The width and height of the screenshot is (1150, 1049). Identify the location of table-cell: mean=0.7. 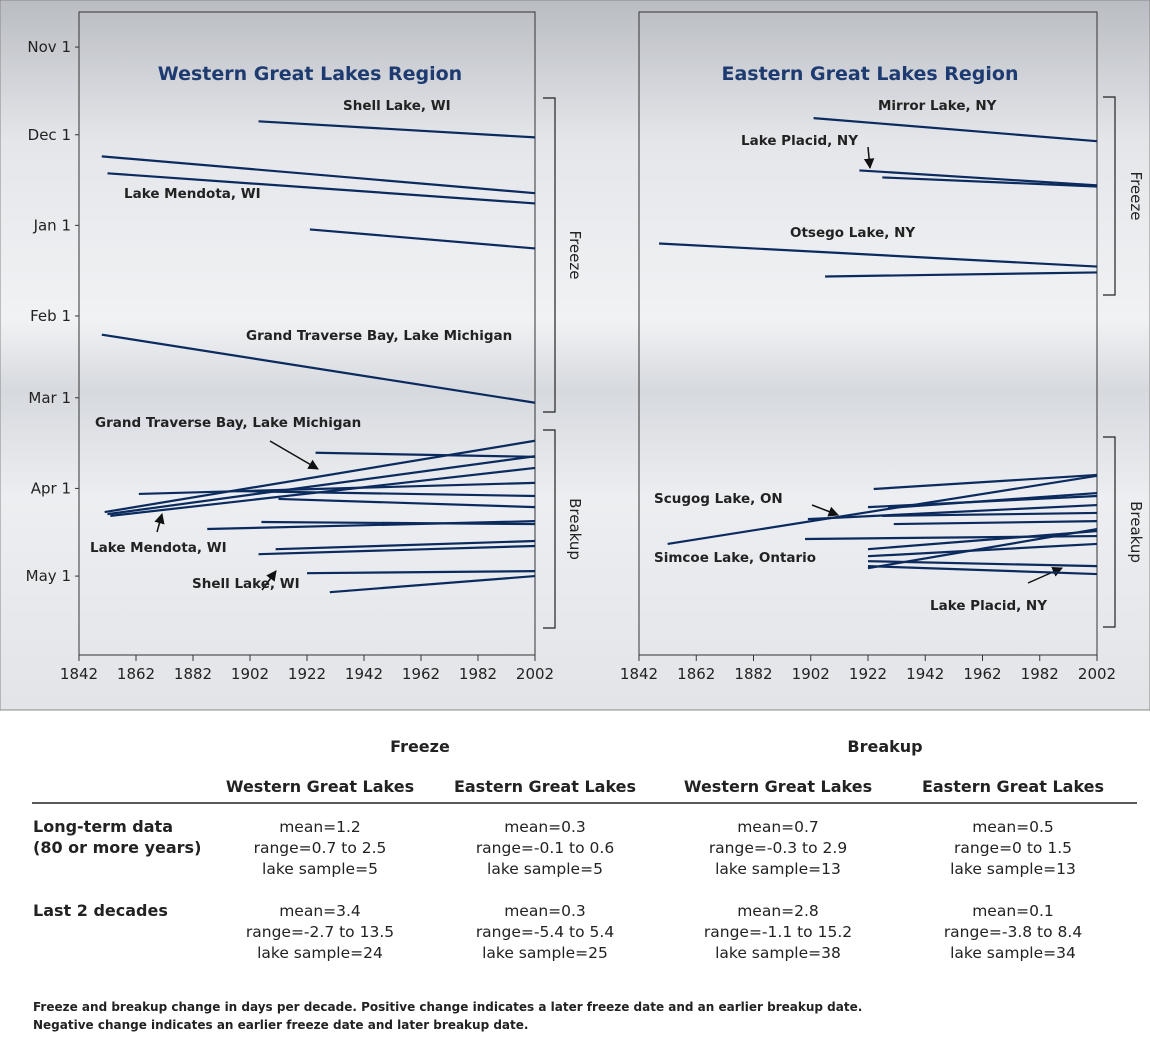
(778, 827).